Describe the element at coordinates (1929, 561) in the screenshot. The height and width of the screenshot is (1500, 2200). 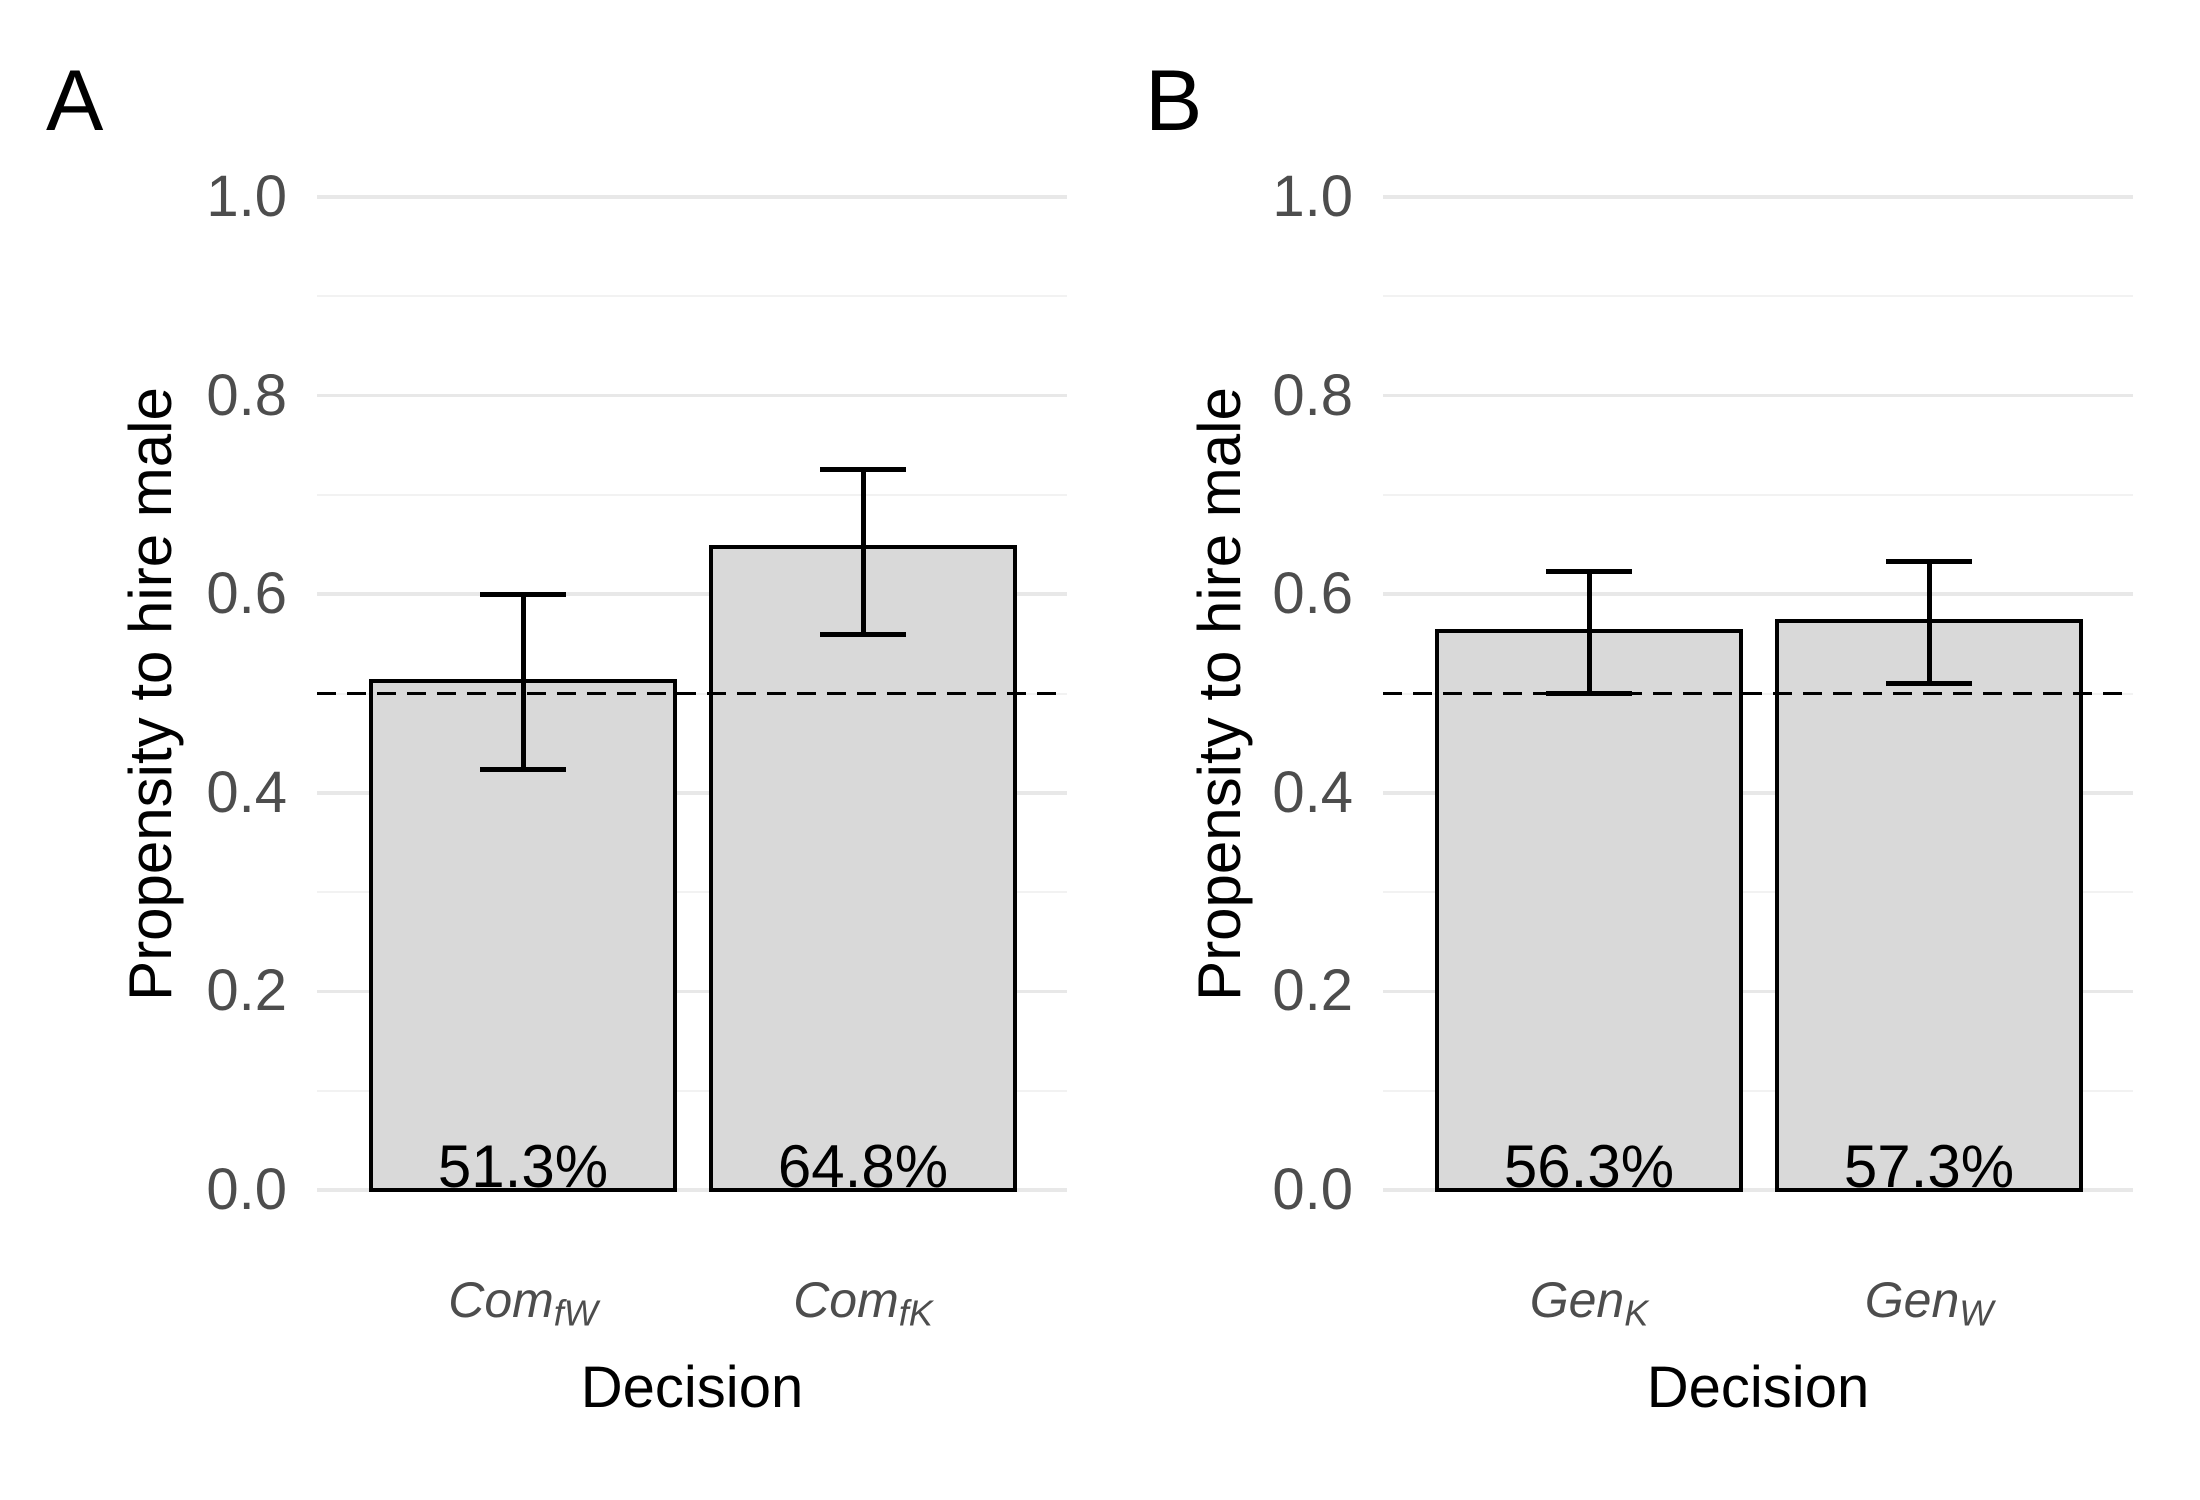
I see `error-bar-cap-upper-GenW` at that location.